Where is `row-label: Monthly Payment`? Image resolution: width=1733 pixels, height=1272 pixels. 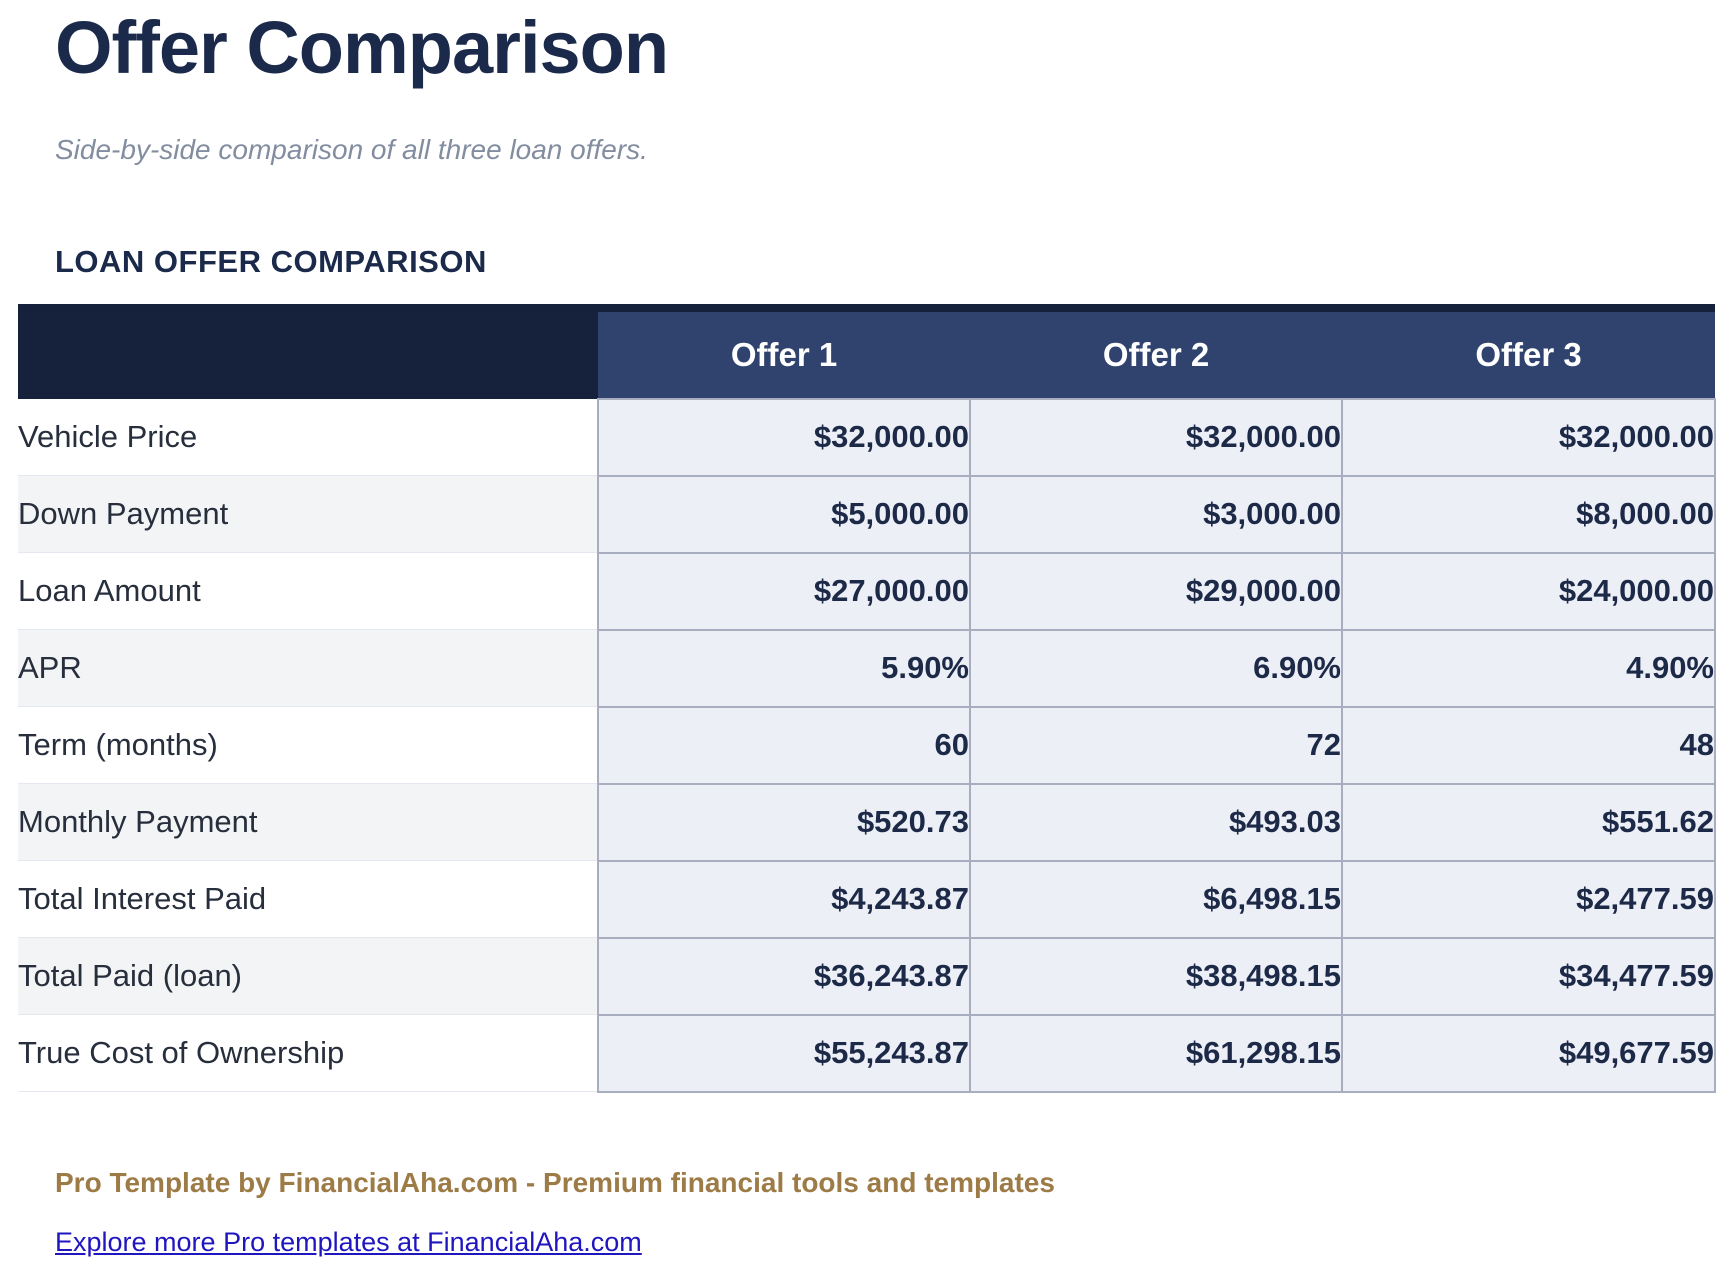
row-label: Monthly Payment is located at coordinates (308, 822).